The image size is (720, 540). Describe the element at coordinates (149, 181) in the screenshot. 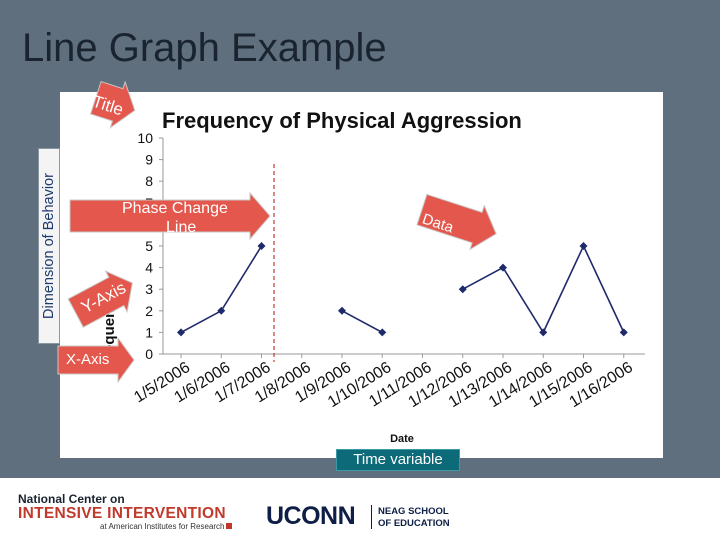

I see `y-tick-label: 8` at that location.